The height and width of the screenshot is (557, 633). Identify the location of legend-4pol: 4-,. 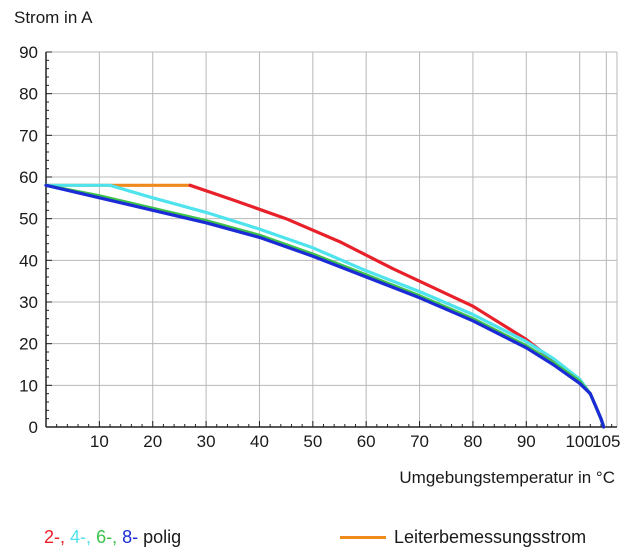
(81, 537).